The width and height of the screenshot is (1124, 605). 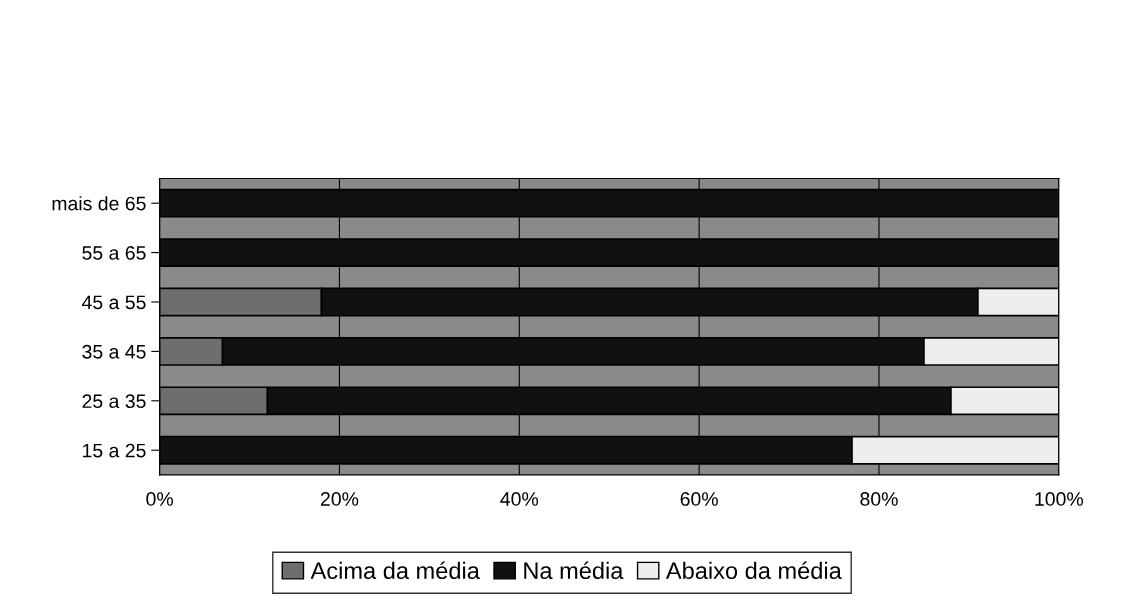 I want to click on x-tick-label: 0%, so click(x=159, y=499).